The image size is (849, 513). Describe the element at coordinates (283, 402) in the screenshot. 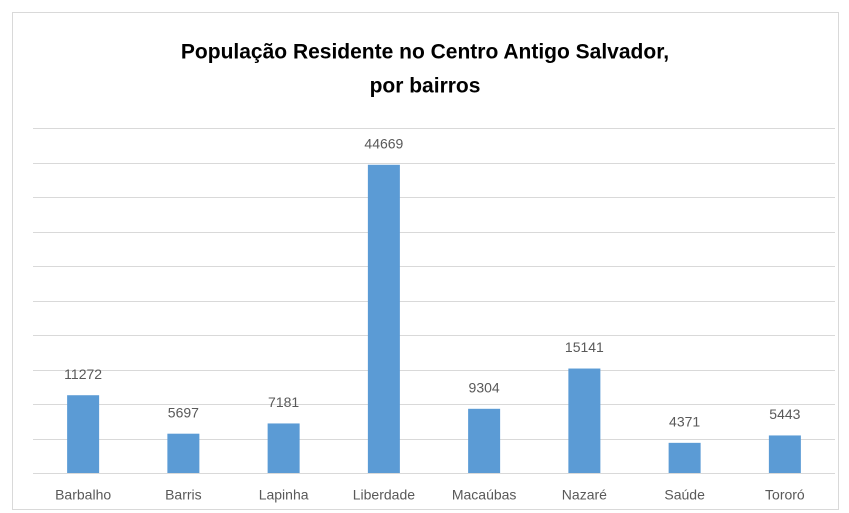

I see `data-label: 7181` at that location.